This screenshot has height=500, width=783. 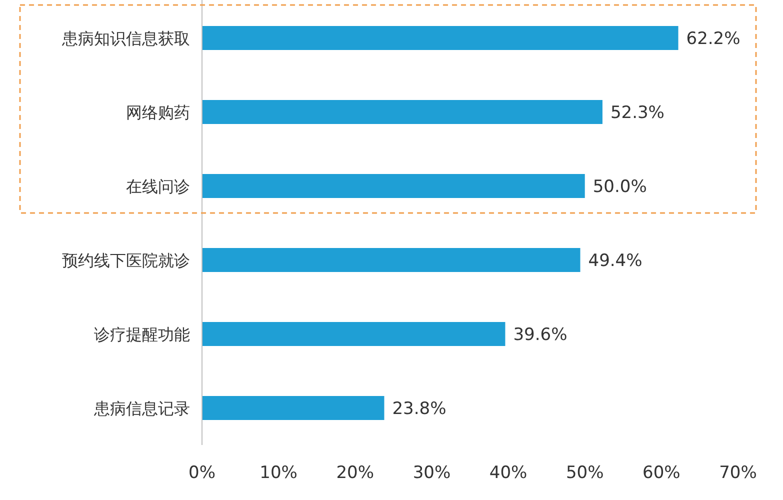 I want to click on x-tick-label: 30%, so click(x=431, y=473).